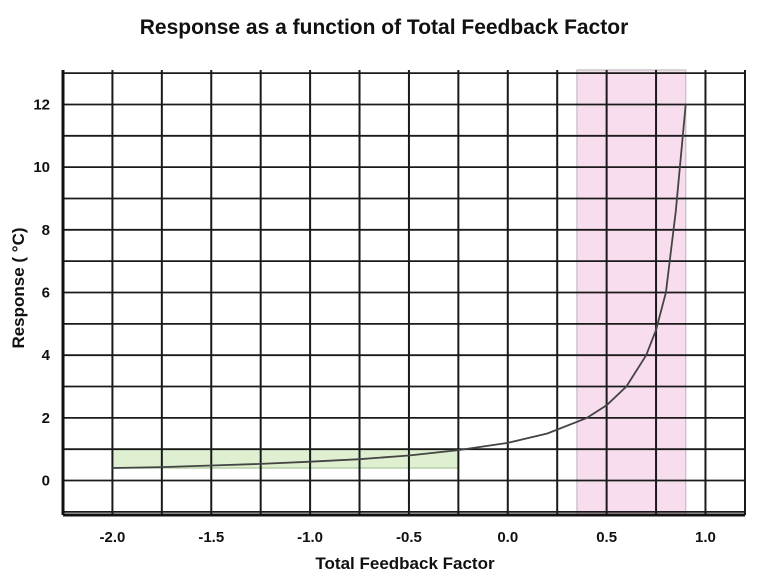 Image resolution: width=768 pixels, height=587 pixels. What do you see at coordinates (41, 104) in the screenshot?
I see `y-tick-label: 12` at bounding box center [41, 104].